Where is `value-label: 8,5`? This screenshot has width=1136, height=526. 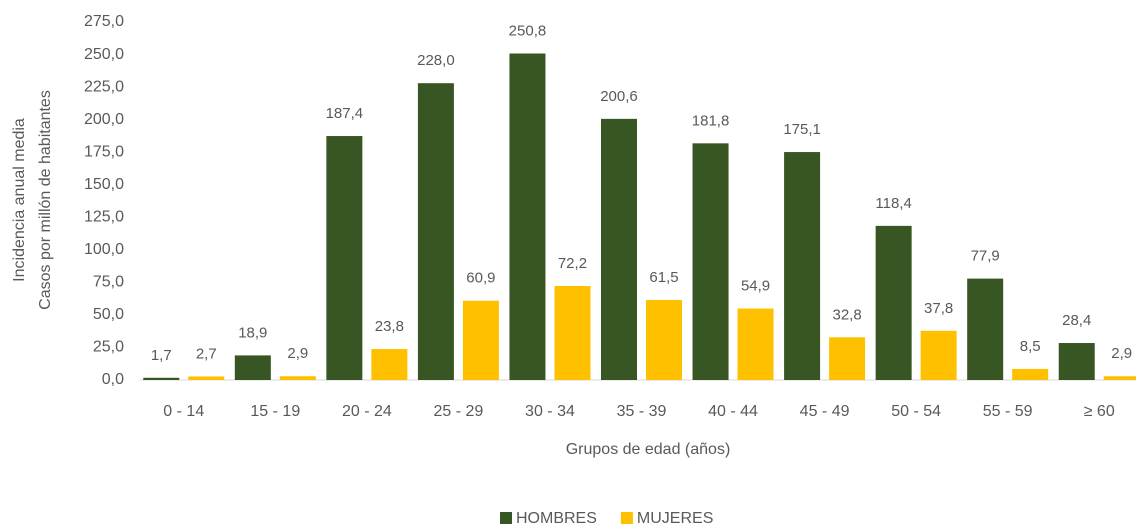 value-label: 8,5 is located at coordinates (1030, 346).